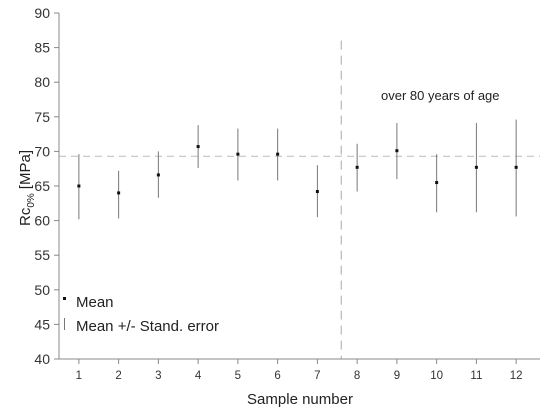 This screenshot has width=550, height=414. What do you see at coordinates (476, 376) in the screenshot?
I see `x-tick-label: 11` at bounding box center [476, 376].